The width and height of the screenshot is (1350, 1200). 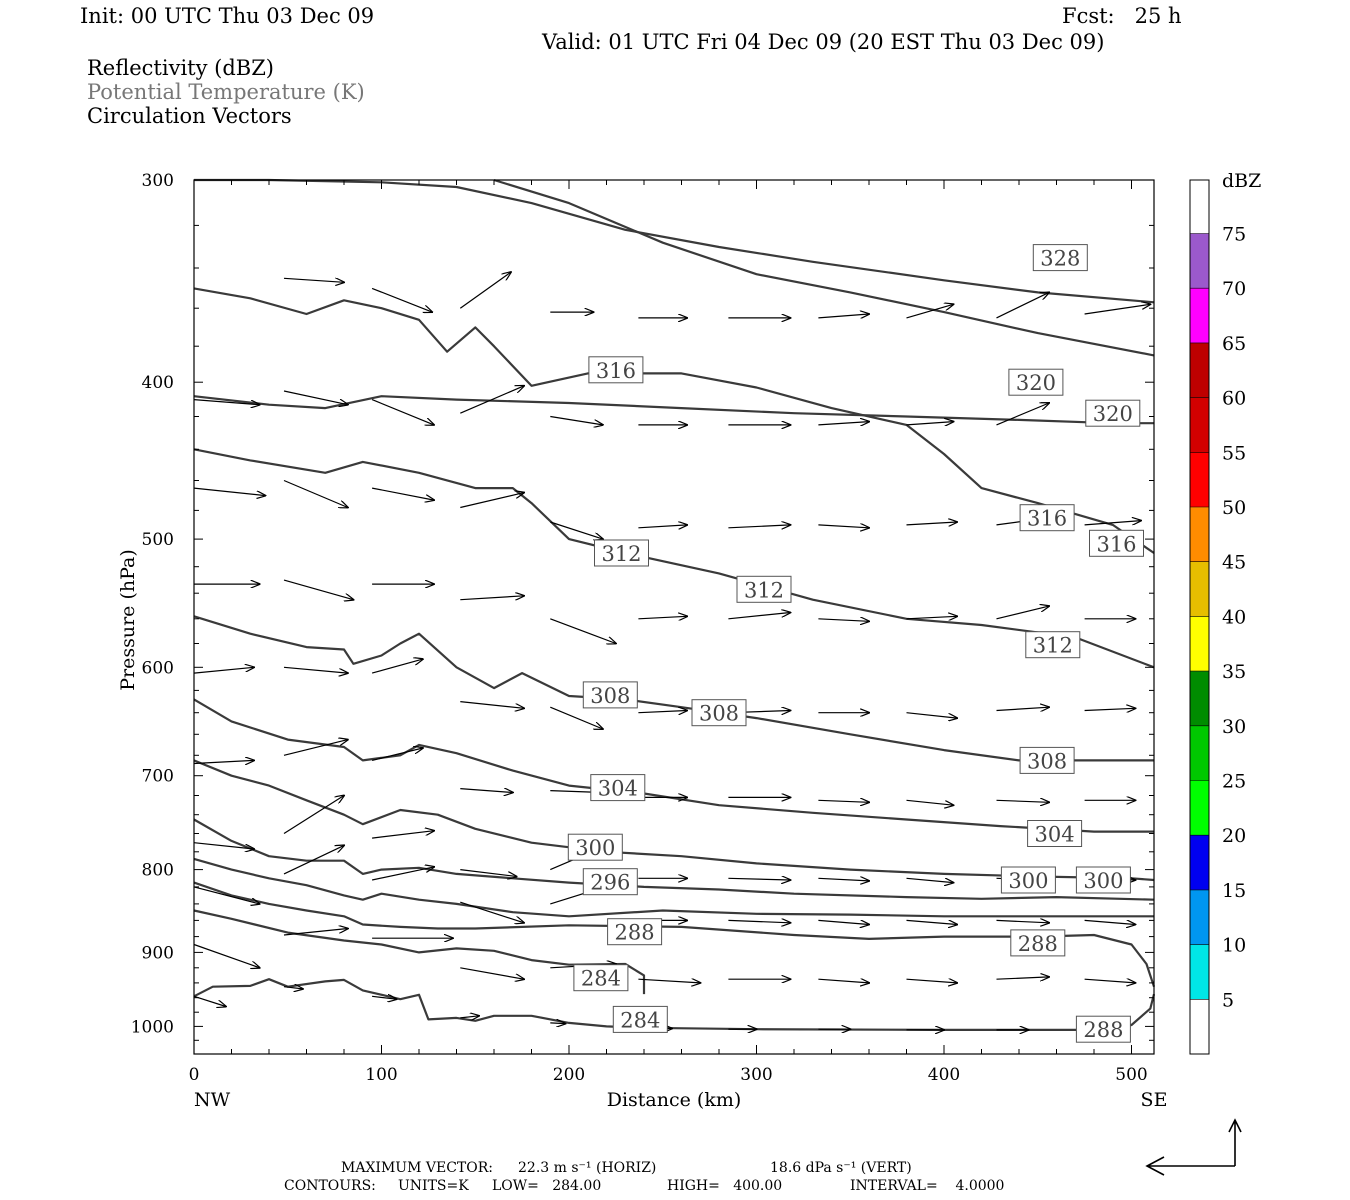 What do you see at coordinates (674, 1100) in the screenshot?
I see `x-axis-label: Distance (km)` at bounding box center [674, 1100].